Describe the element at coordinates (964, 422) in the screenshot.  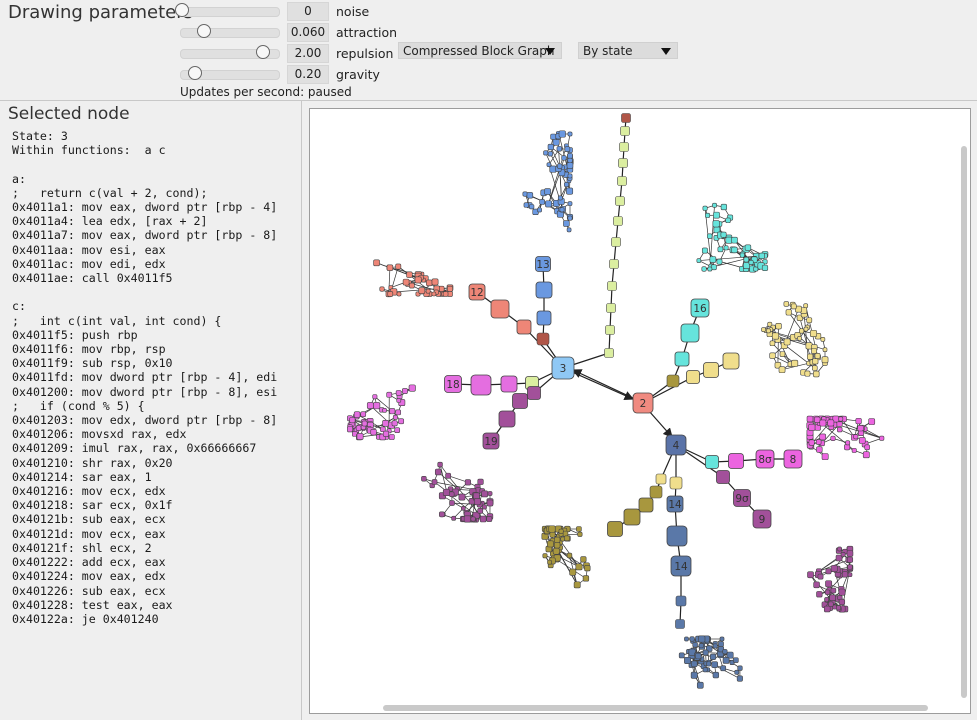
I see `vertical-scrollbar` at that location.